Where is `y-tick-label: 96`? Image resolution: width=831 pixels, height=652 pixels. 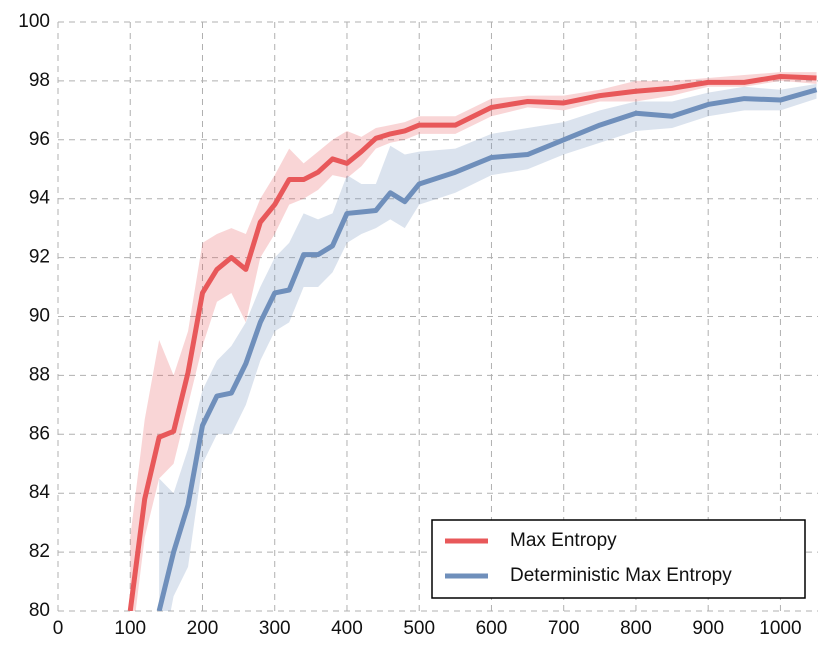 y-tick-label: 96 is located at coordinates (39, 139).